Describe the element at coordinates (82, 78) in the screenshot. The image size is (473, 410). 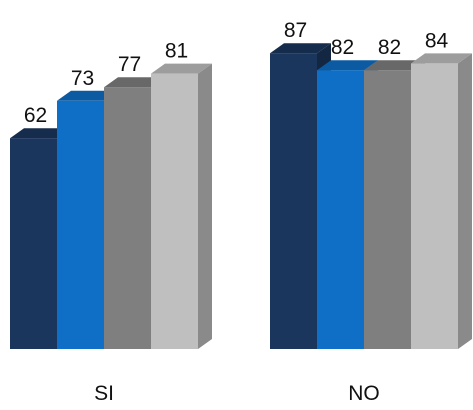
I see `data-label: 73` at that location.